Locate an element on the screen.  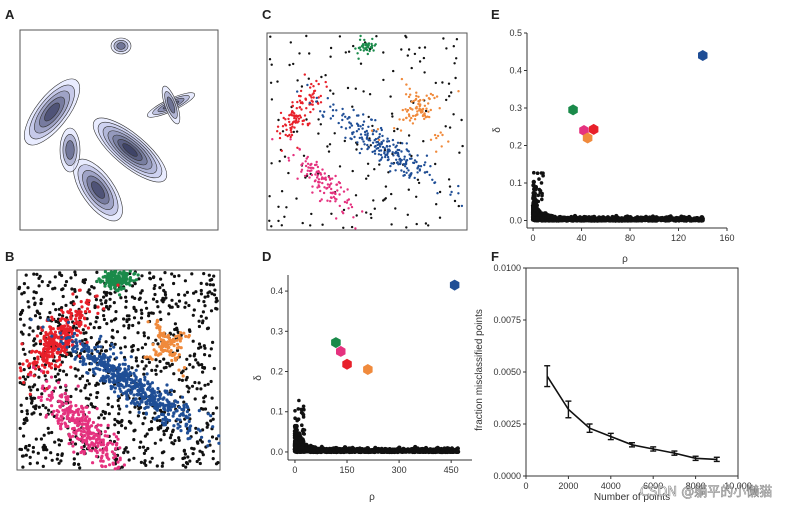
decision-point is located at coordinates (393, 449).